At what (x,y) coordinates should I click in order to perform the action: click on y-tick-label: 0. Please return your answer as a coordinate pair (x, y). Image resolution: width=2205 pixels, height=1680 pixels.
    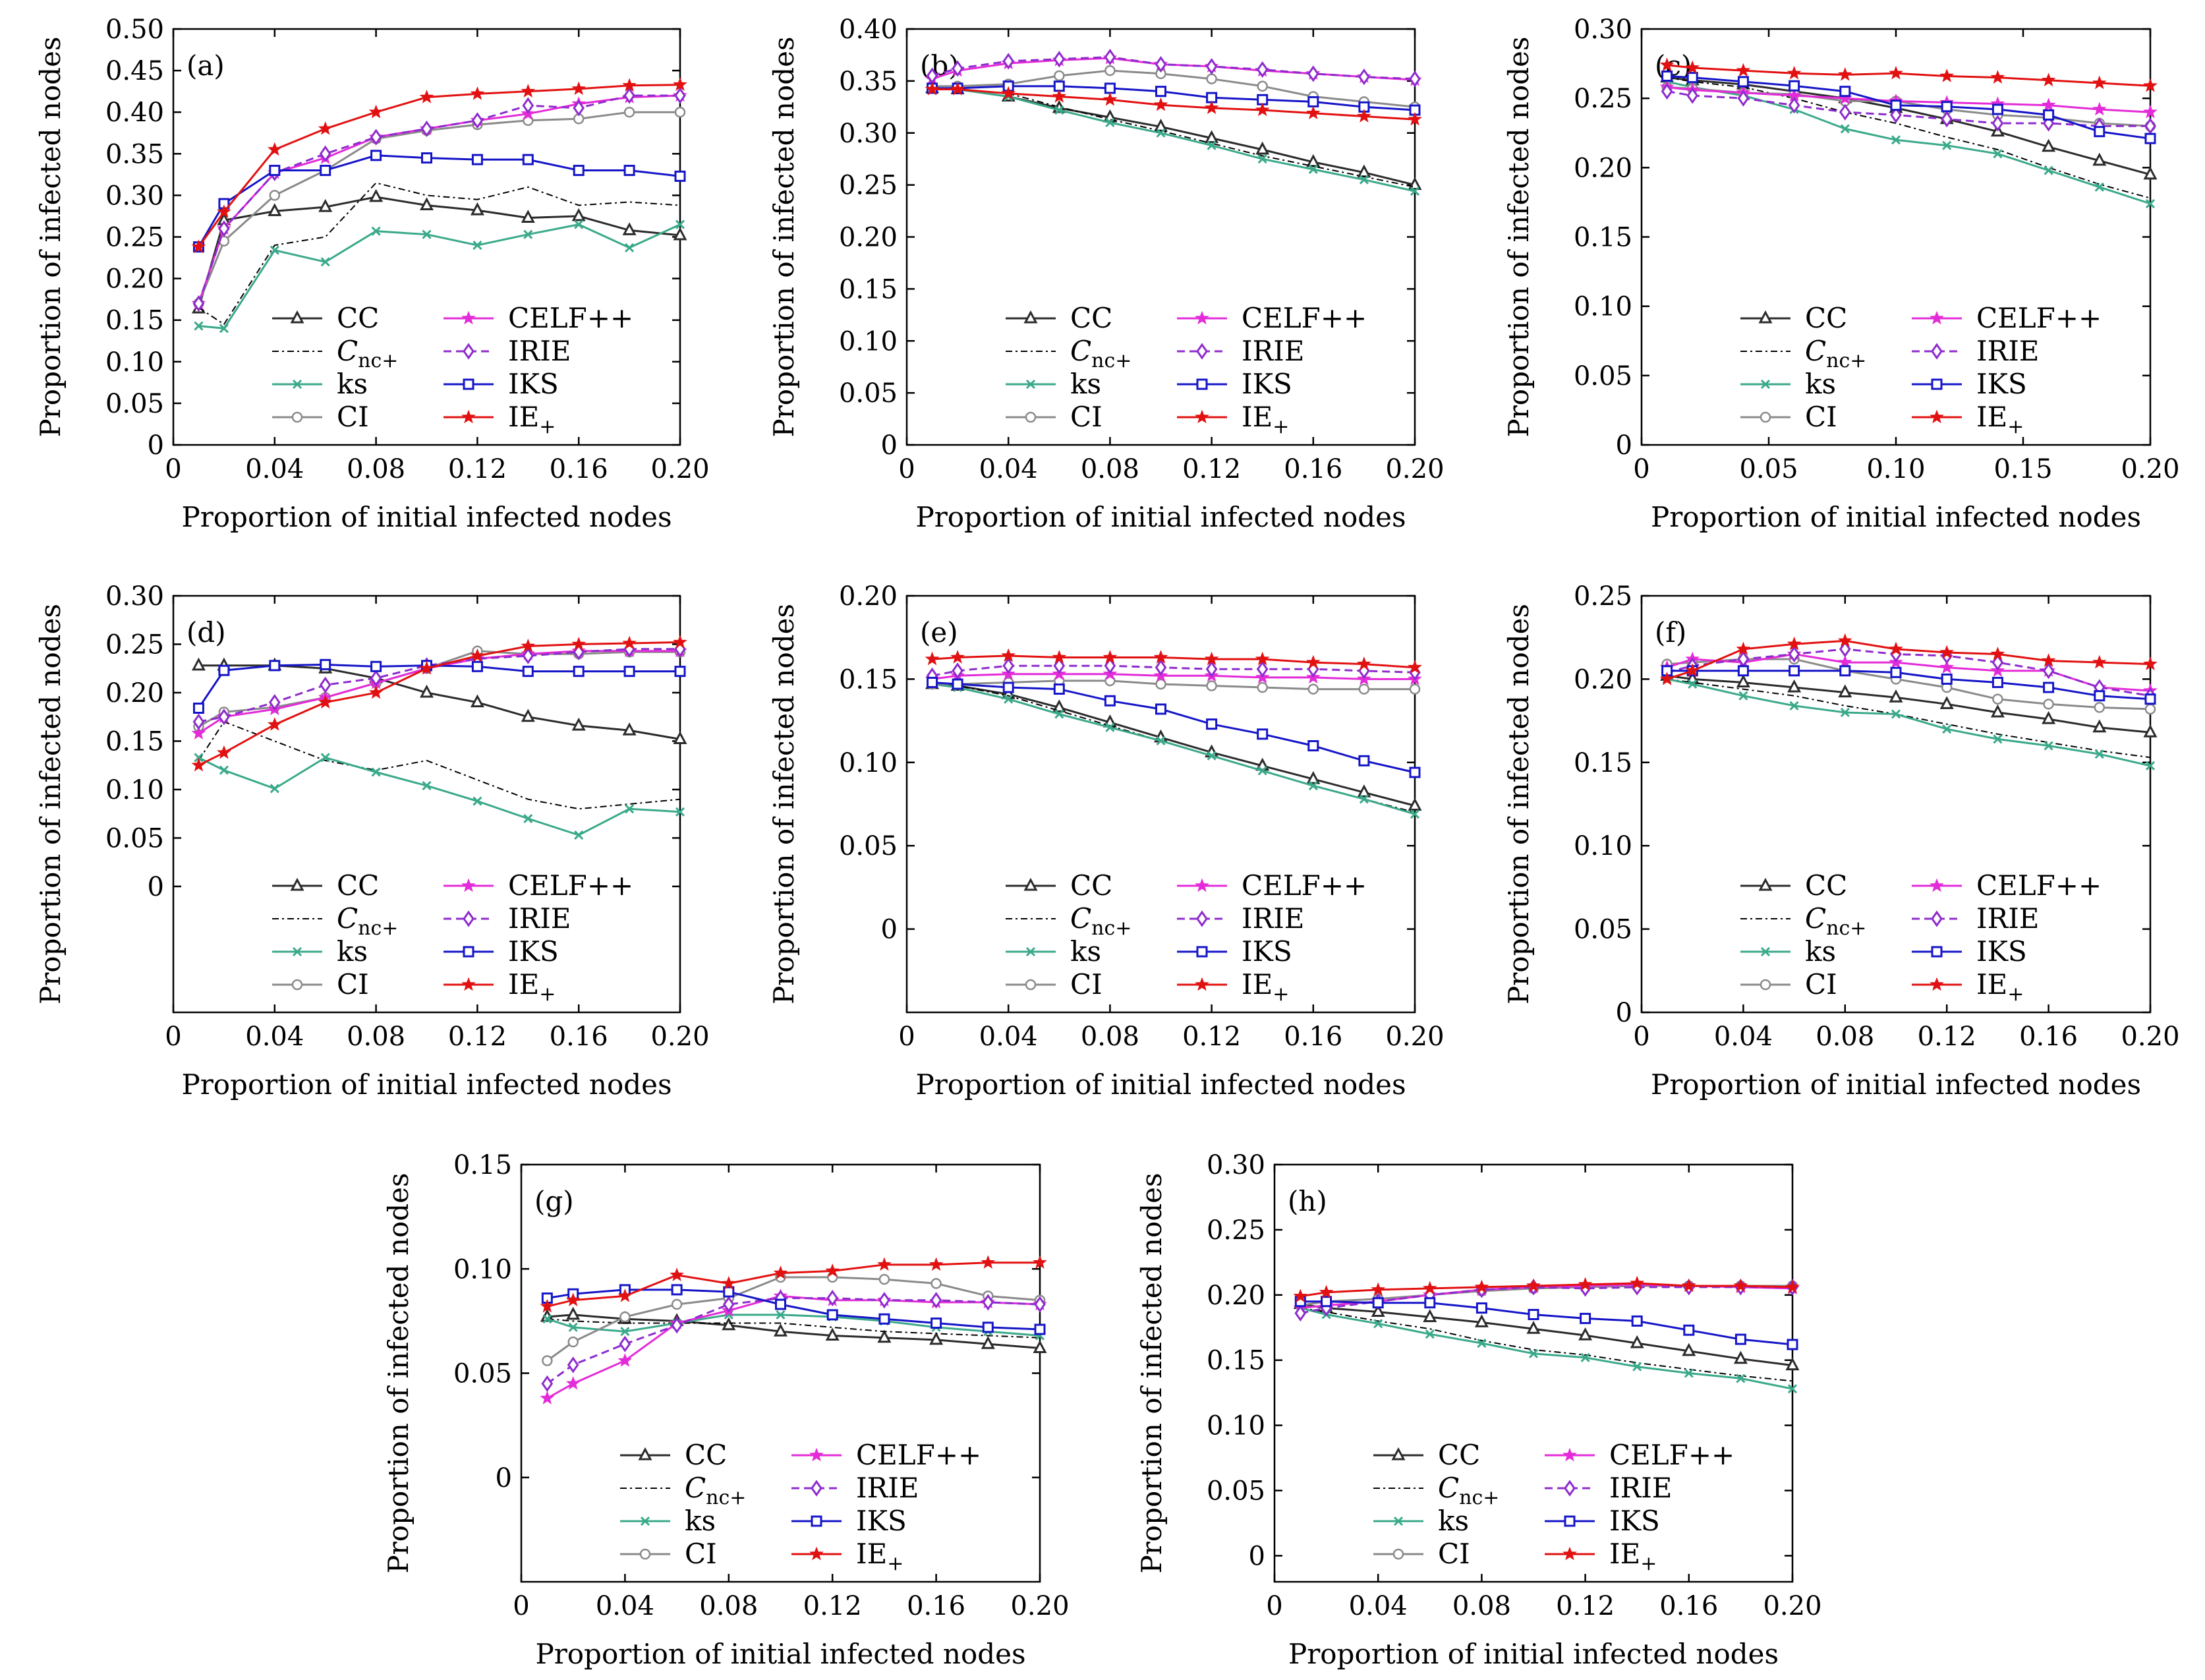
    Looking at the image, I should click on (1257, 1556).